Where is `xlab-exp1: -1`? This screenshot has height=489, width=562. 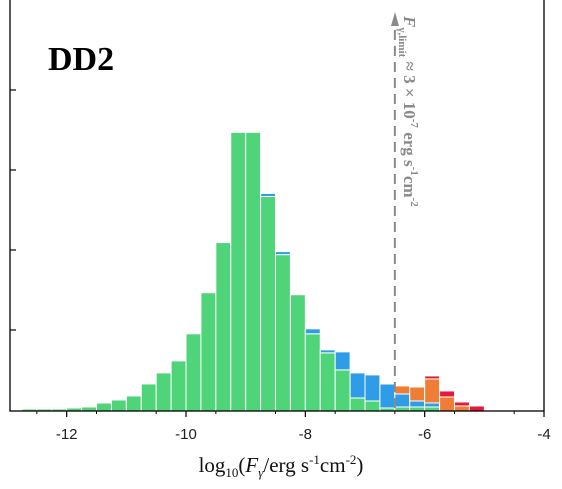 xlab-exp1: -1 is located at coordinates (314, 459).